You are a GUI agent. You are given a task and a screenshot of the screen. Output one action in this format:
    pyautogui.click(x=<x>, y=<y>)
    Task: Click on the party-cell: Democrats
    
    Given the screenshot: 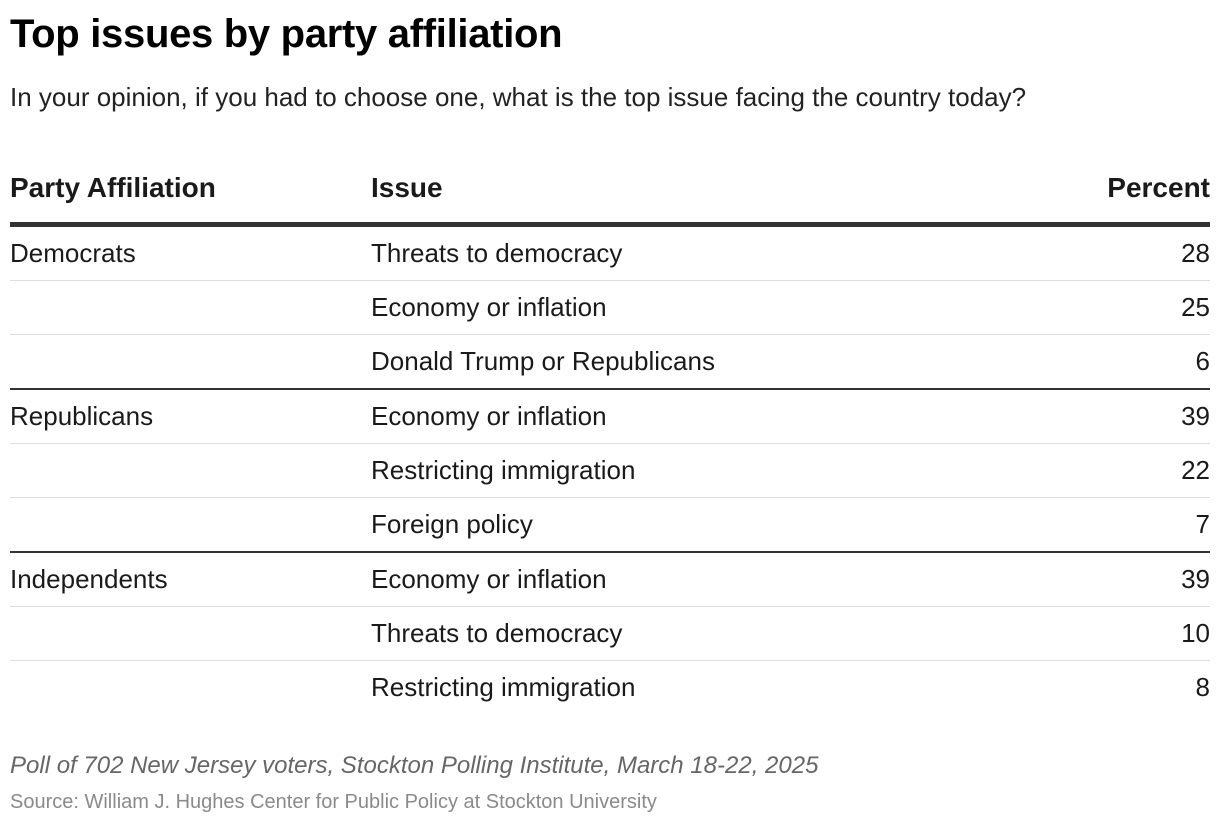 What is the action you would take?
    pyautogui.click(x=73, y=253)
    